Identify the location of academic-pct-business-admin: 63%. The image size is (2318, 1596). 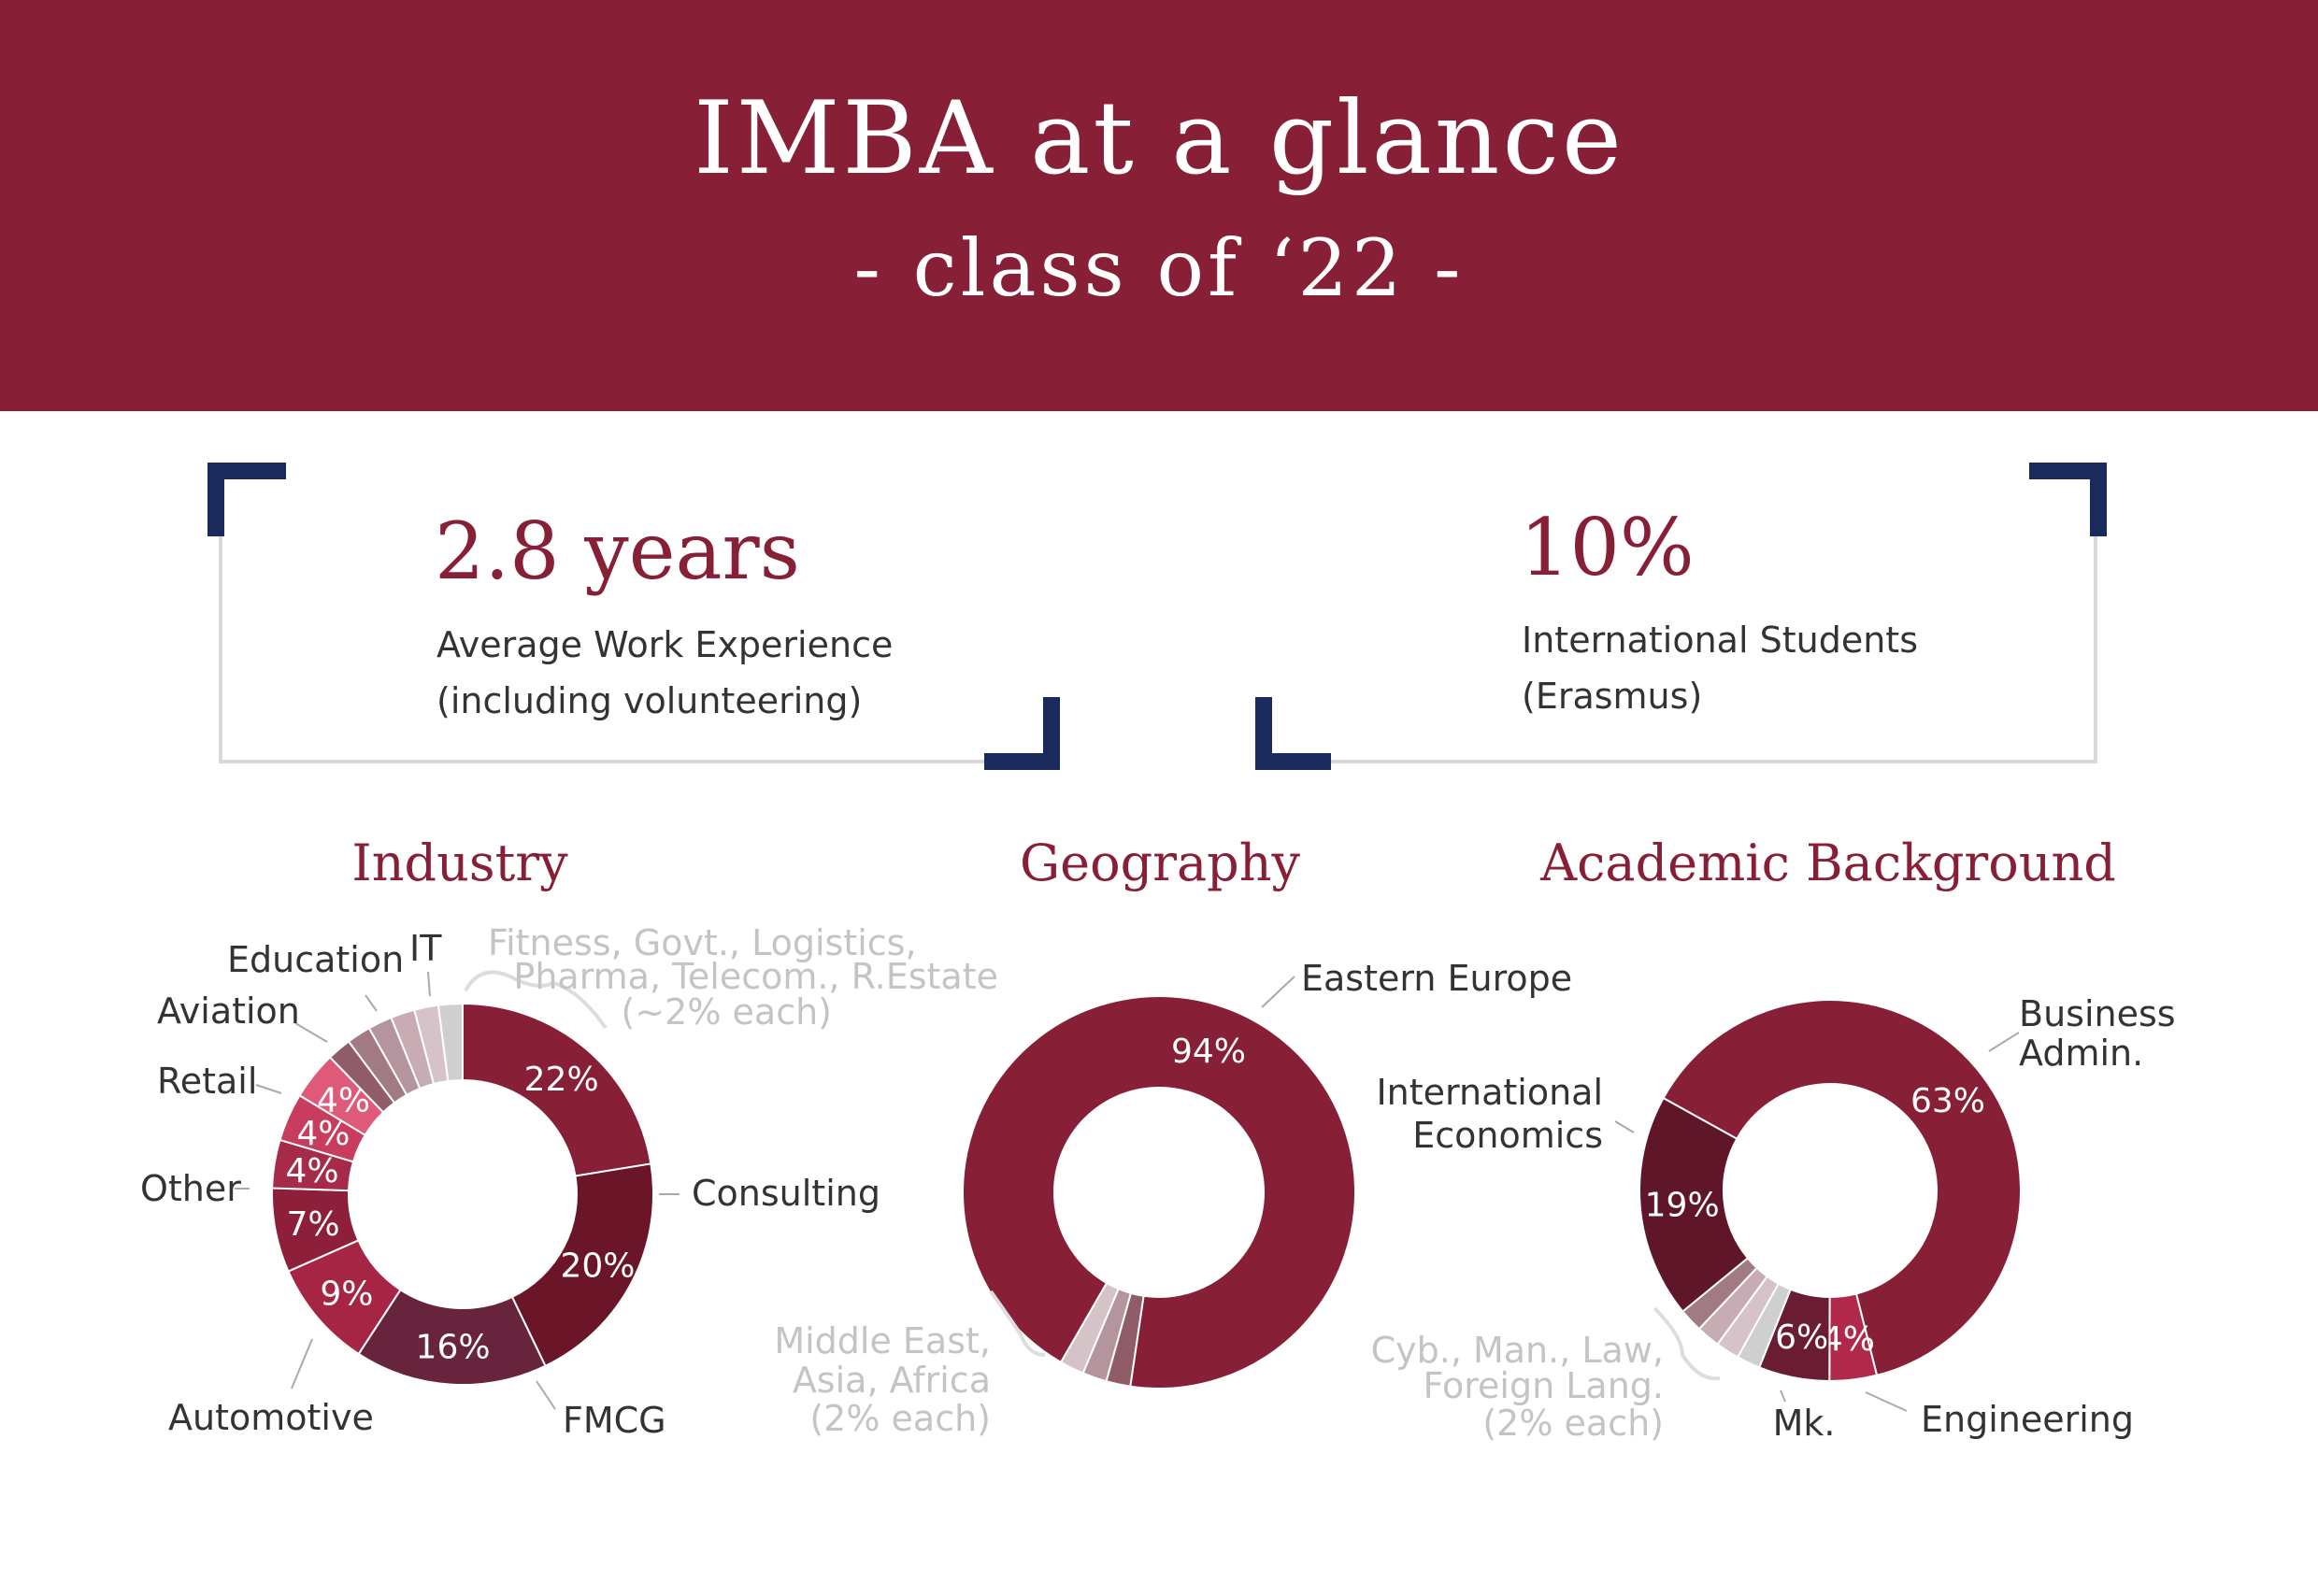
(1948, 1101).